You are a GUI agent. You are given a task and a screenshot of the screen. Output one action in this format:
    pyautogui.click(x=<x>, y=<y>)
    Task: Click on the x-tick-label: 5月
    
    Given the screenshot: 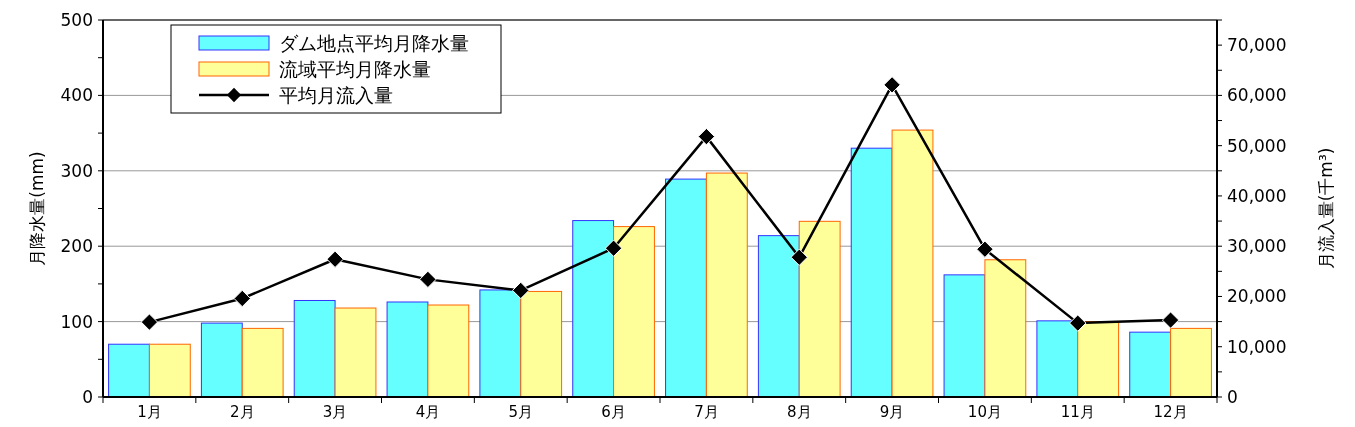 What is the action you would take?
    pyautogui.click(x=521, y=412)
    